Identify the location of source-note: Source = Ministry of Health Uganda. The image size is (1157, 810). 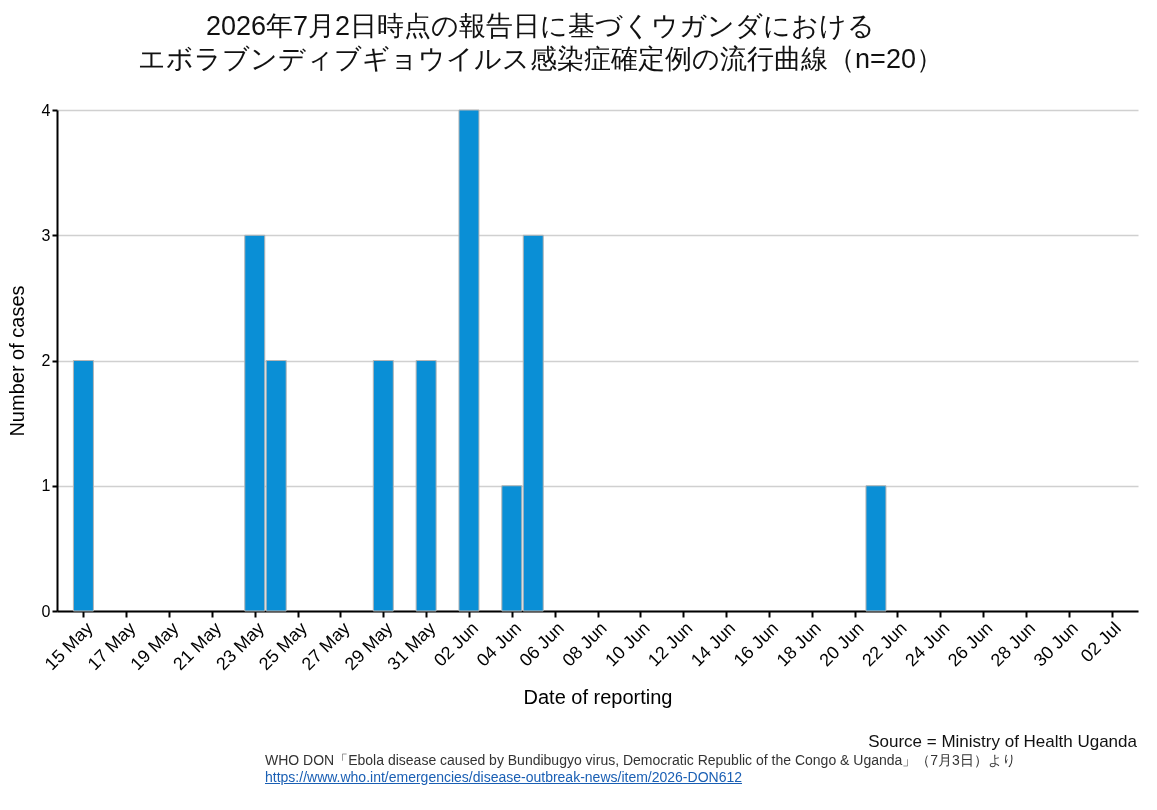
(1002, 742).